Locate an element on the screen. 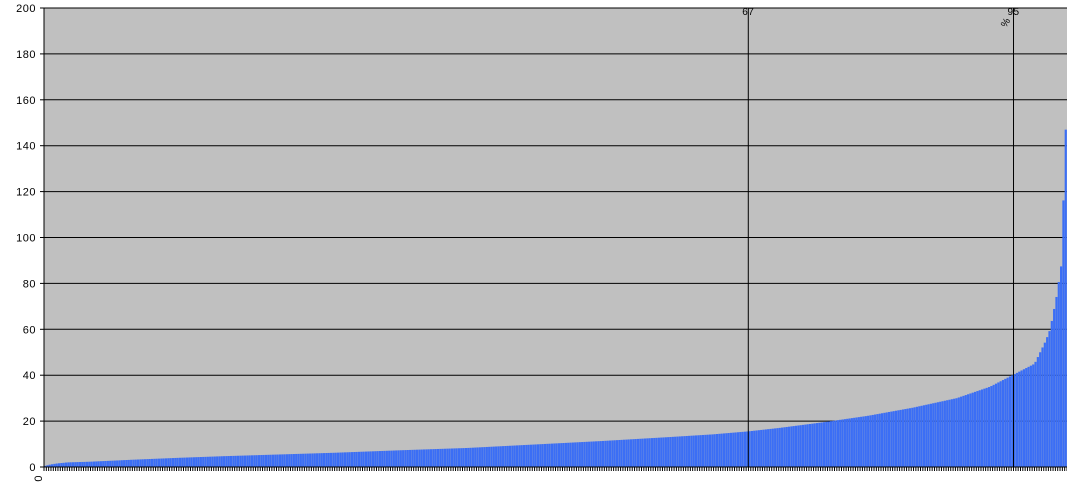  x-tick-label: 0 is located at coordinates (39, 478).